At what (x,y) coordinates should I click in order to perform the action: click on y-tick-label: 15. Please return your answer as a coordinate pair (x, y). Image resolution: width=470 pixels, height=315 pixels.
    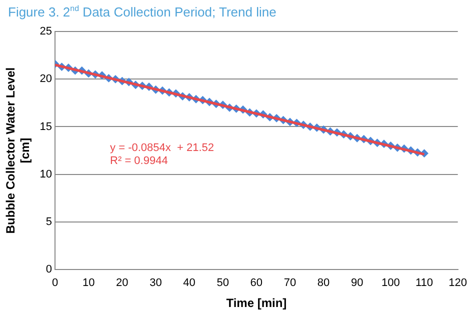
    Looking at the image, I should click on (46, 126).